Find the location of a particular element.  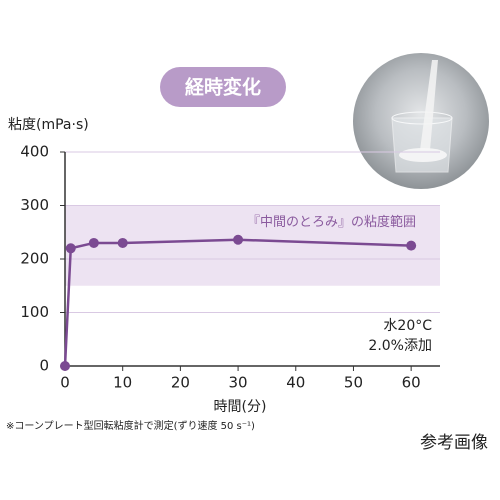

image-caption: 参考画像 is located at coordinates (454, 443).